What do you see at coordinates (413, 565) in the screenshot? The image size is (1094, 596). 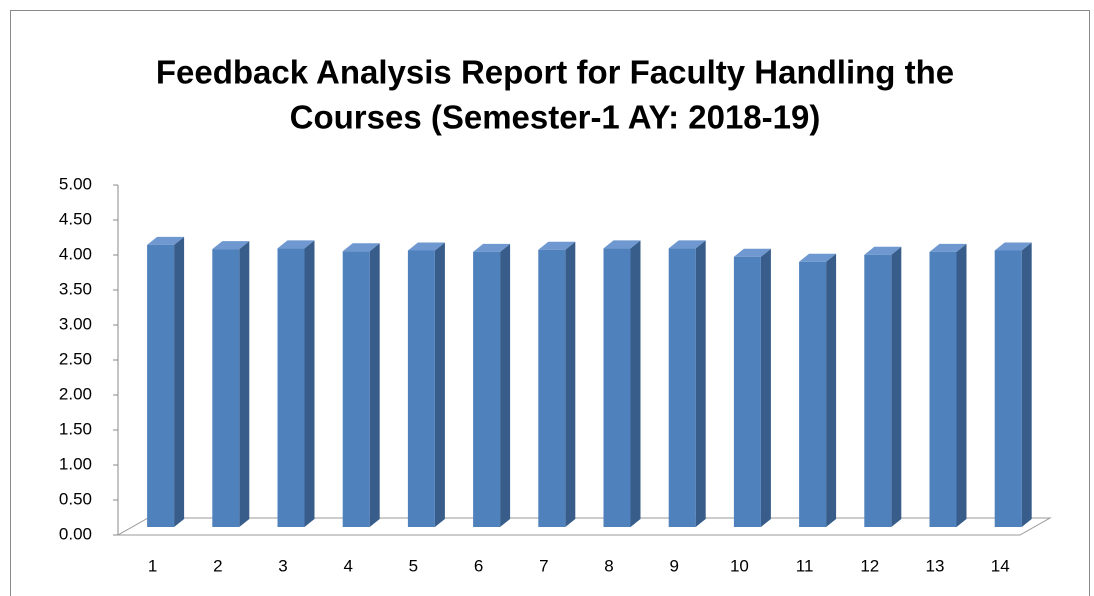 I see `x-tick-label: 5` at bounding box center [413, 565].